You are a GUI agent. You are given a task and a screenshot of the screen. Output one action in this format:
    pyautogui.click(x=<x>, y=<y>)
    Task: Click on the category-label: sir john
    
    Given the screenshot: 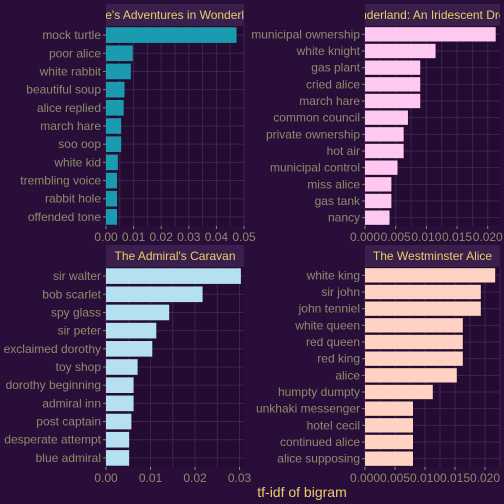 What is the action you would take?
    pyautogui.click(x=340, y=292)
    